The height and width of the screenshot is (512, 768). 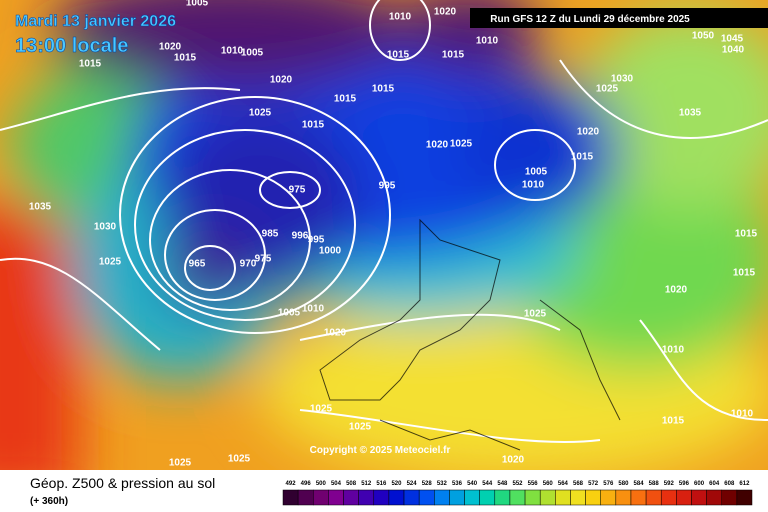 What do you see at coordinates (366, 484) in the screenshot?
I see `legend-label: 512` at bounding box center [366, 484].